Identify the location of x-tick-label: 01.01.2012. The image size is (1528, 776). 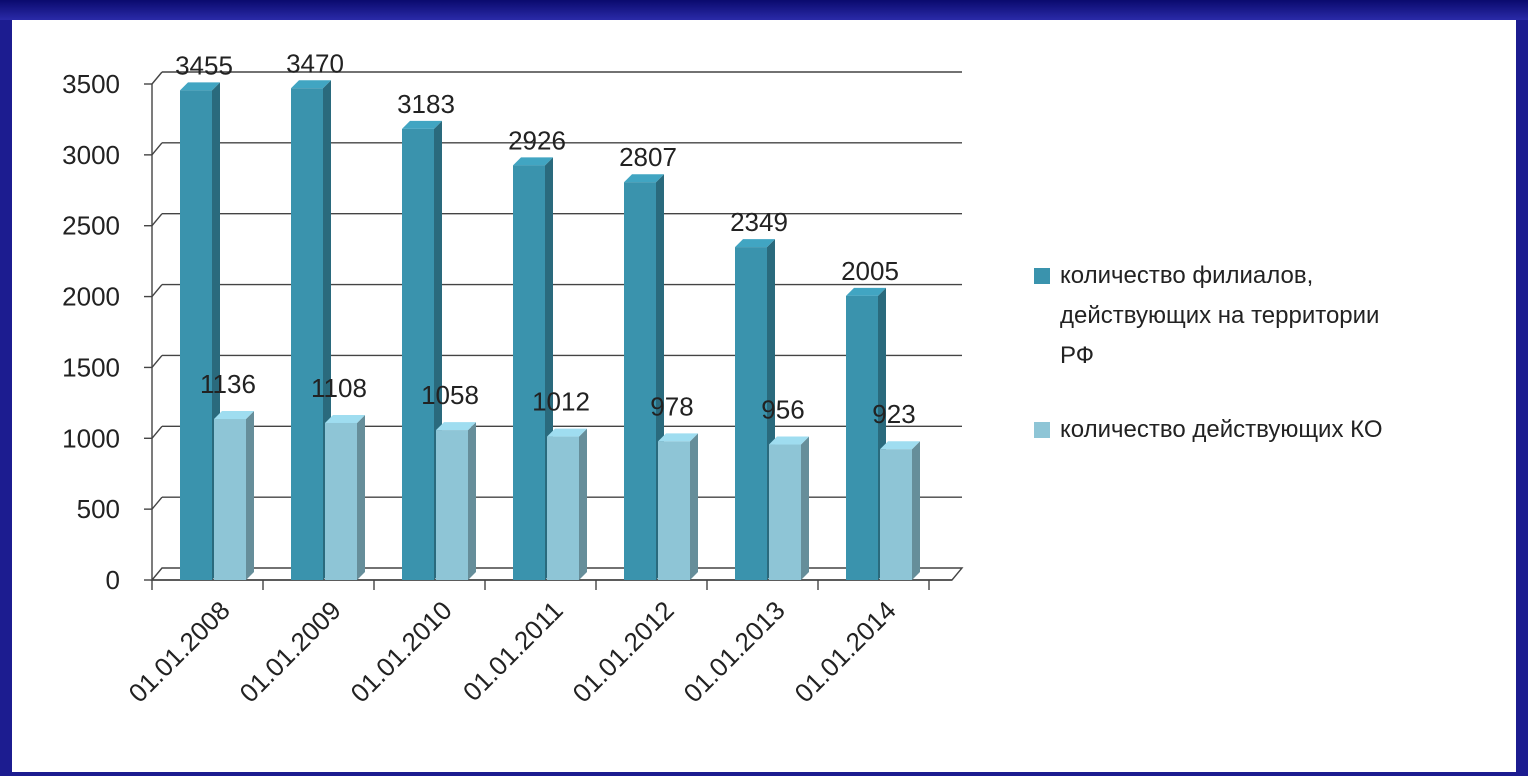
(623, 651).